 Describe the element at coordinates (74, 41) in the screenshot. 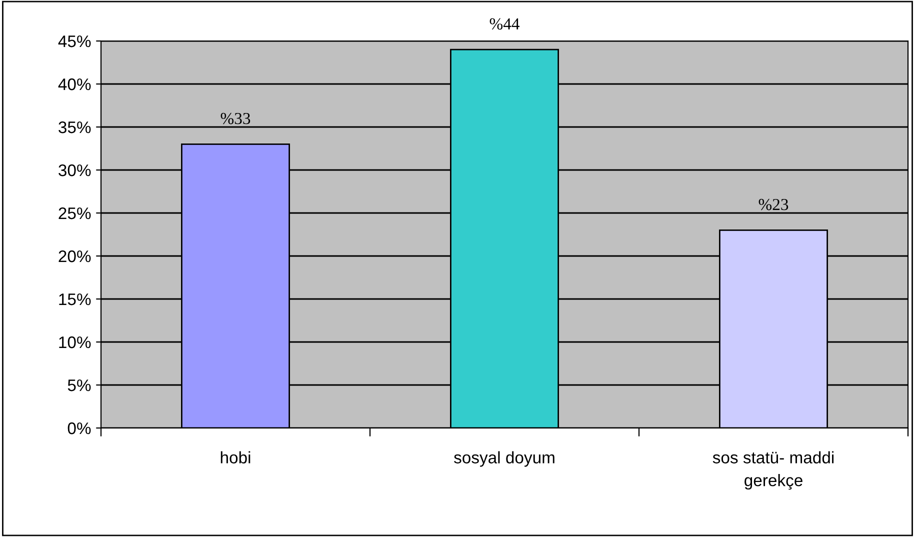

I see `y-tick-label: 45%` at that location.